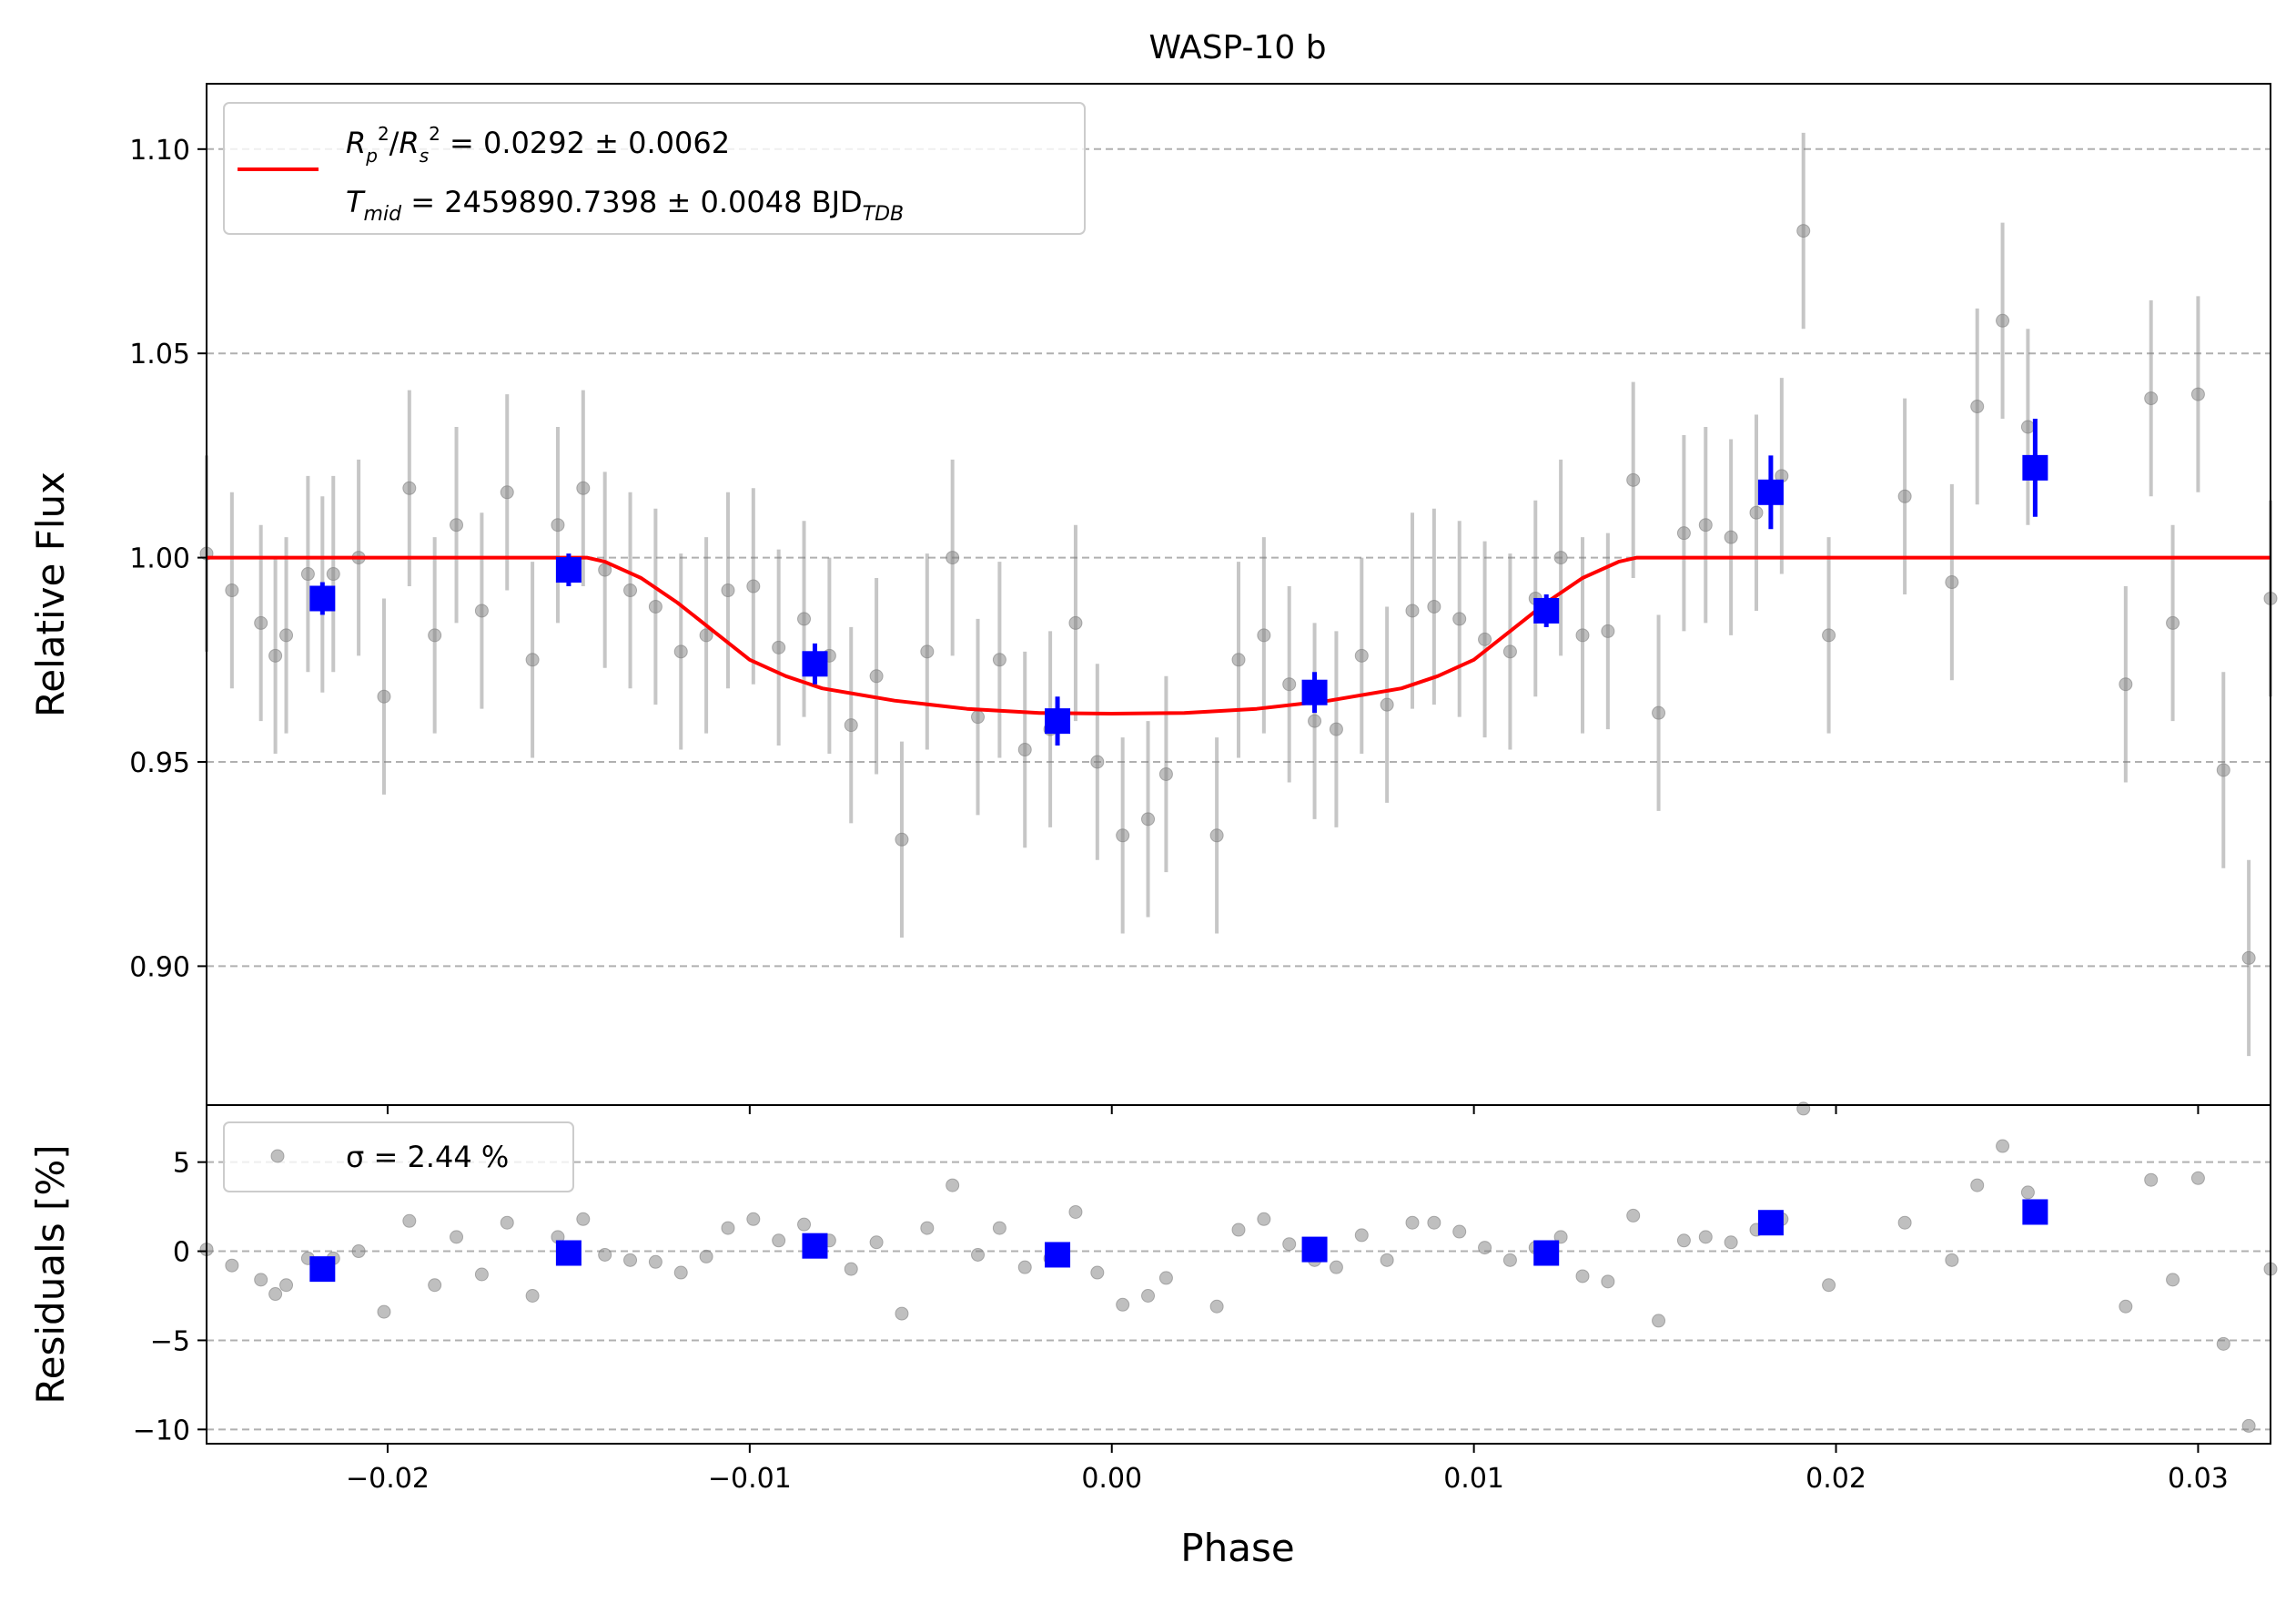 This screenshot has width=2296, height=1603. I want to click on residuals-legend-text: σ = 2.44 %, so click(428, 1157).